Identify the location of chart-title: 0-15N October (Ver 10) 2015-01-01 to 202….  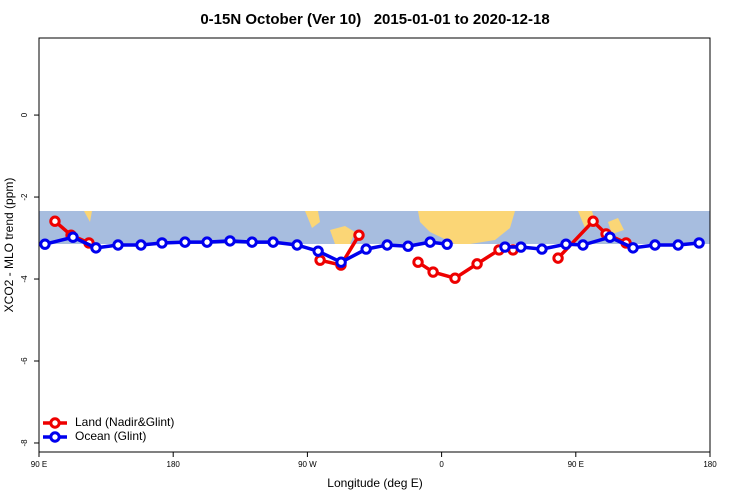
(374, 19).